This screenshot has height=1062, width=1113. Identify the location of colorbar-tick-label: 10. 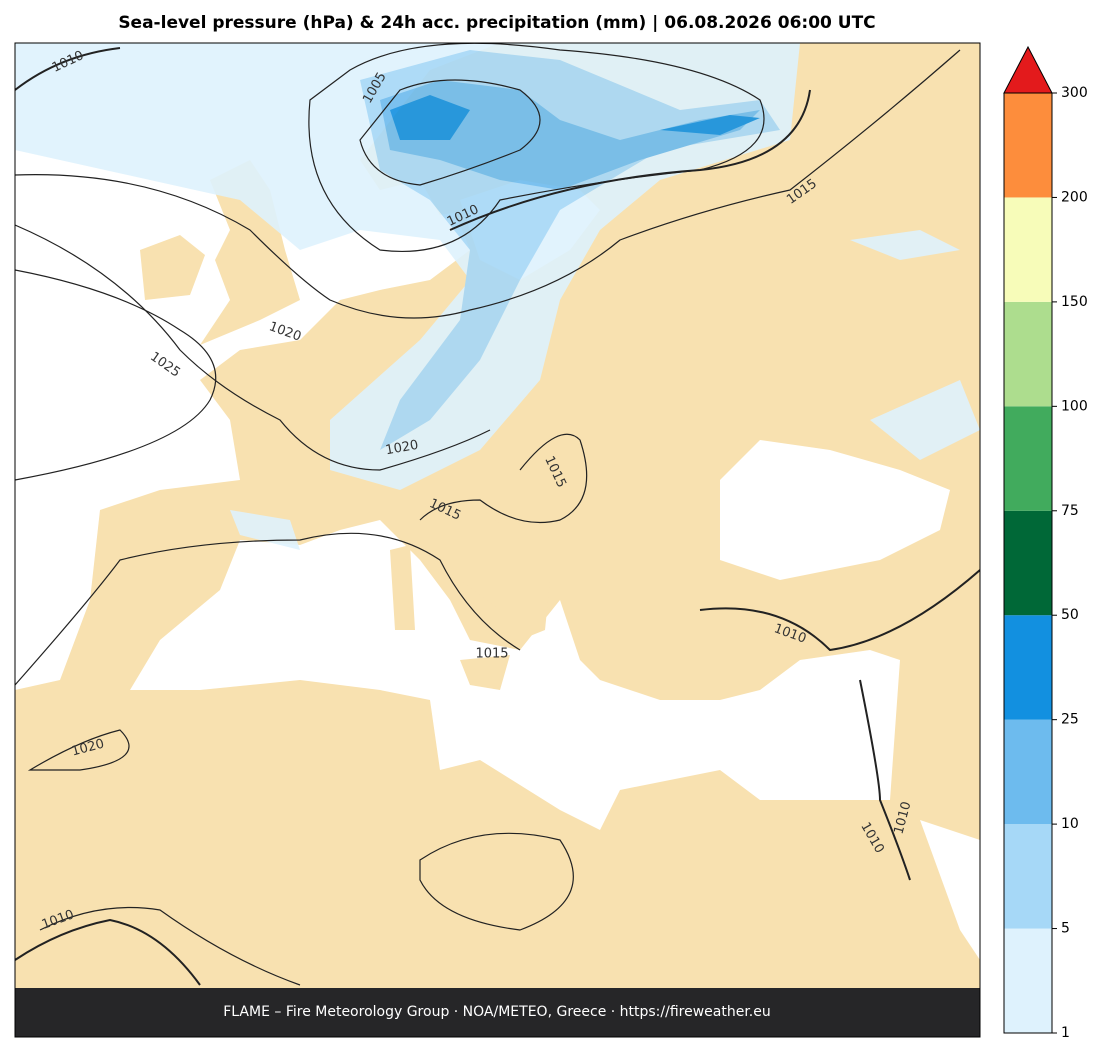
(1070, 824).